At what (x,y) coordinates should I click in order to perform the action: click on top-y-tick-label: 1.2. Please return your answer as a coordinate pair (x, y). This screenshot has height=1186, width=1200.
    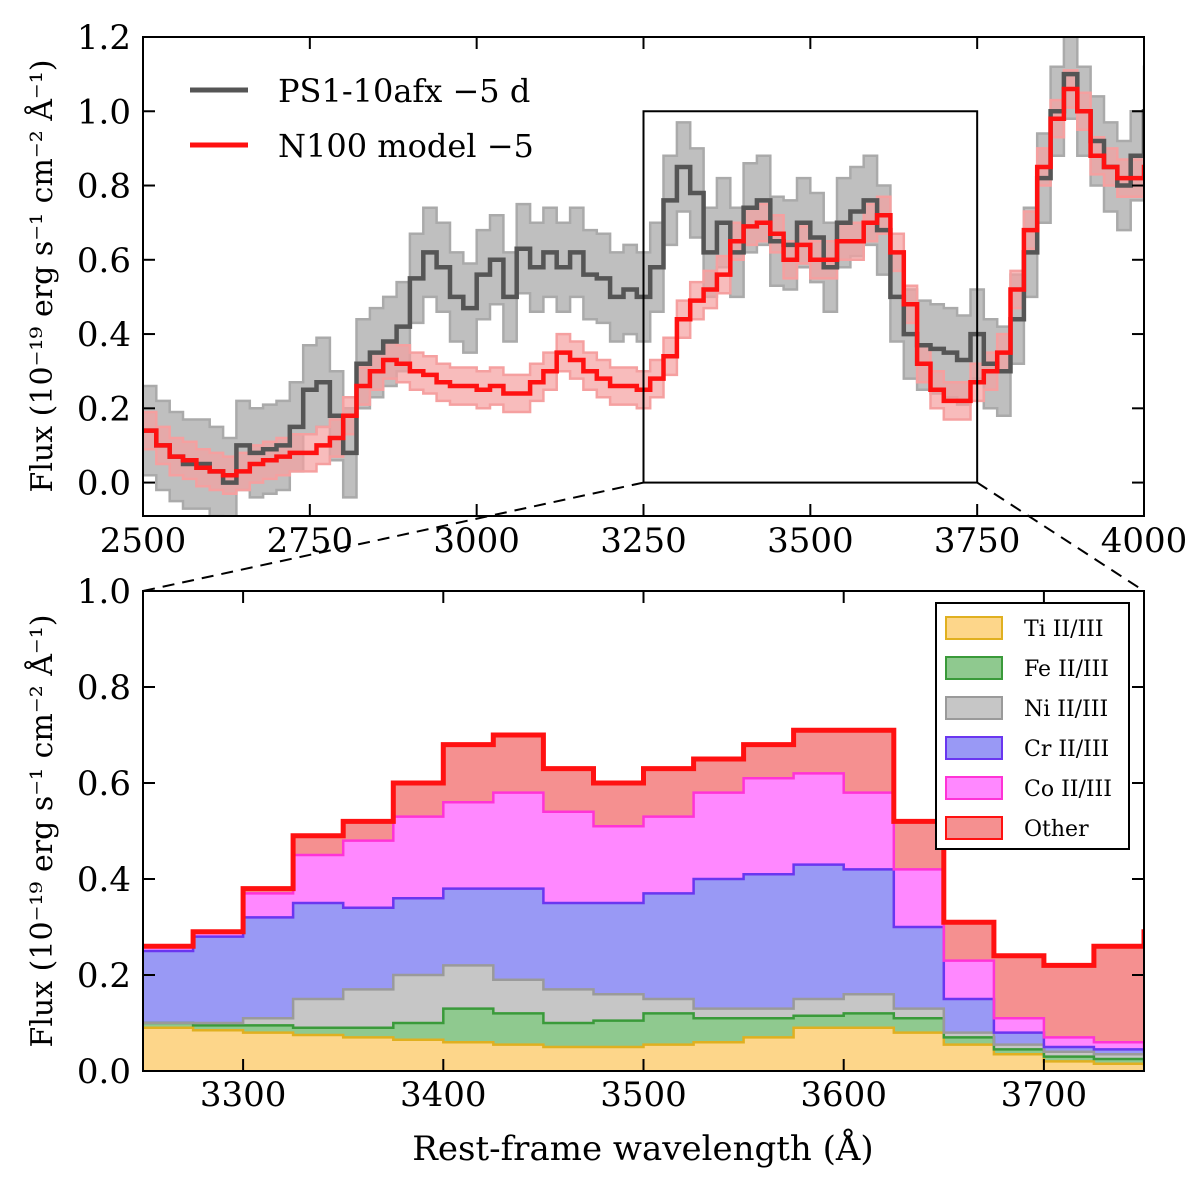
    Looking at the image, I should click on (104, 38).